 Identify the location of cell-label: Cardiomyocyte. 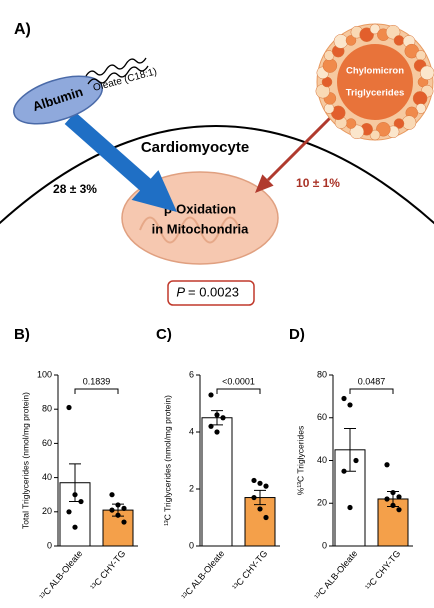
(195, 147).